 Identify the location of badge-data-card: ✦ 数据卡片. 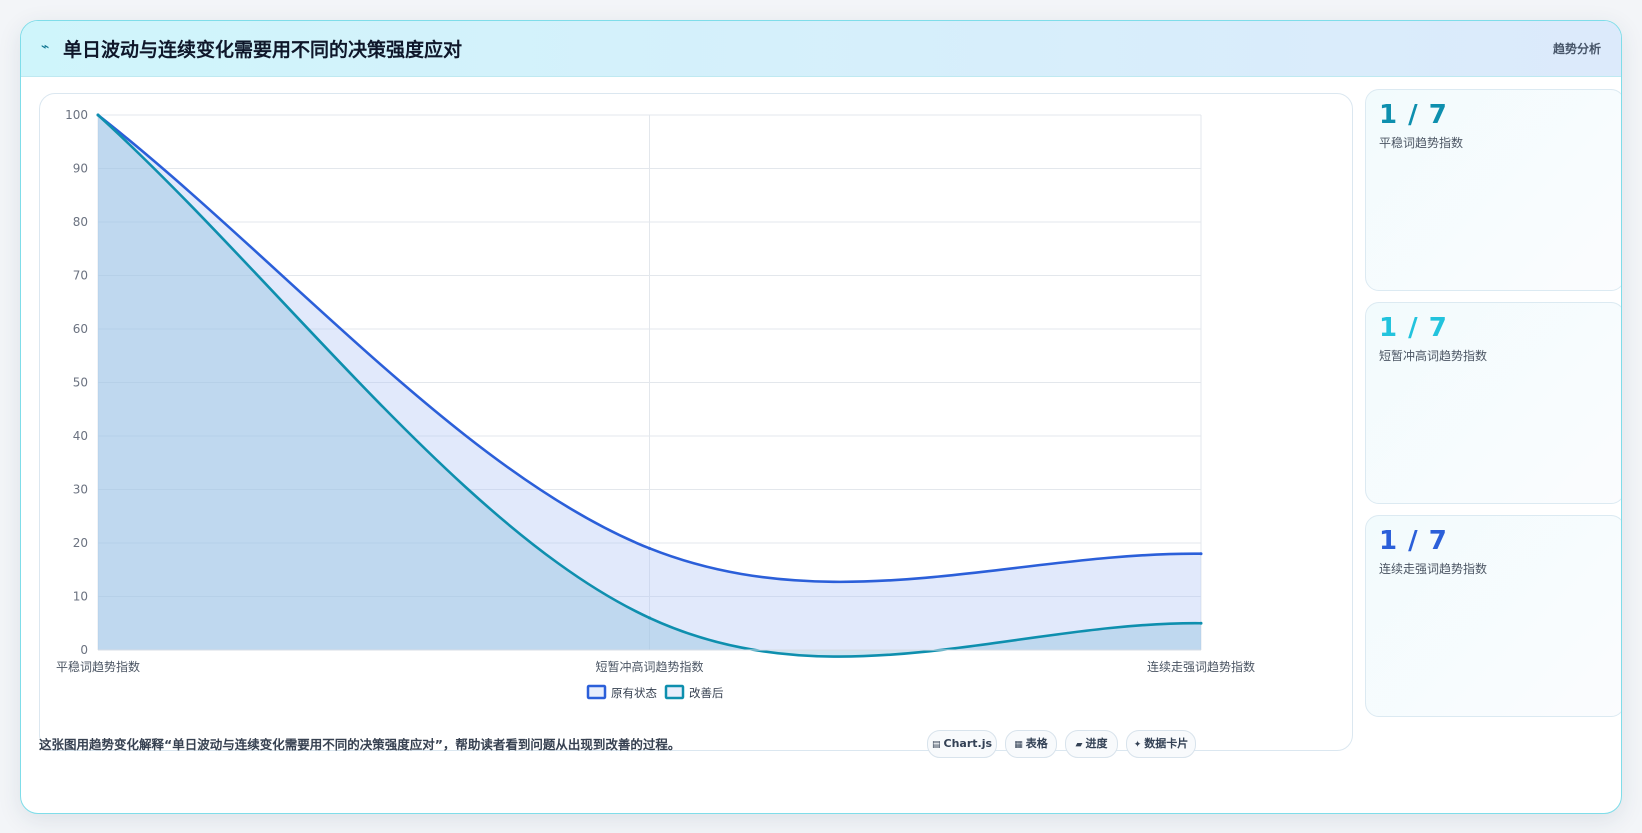
(1161, 744).